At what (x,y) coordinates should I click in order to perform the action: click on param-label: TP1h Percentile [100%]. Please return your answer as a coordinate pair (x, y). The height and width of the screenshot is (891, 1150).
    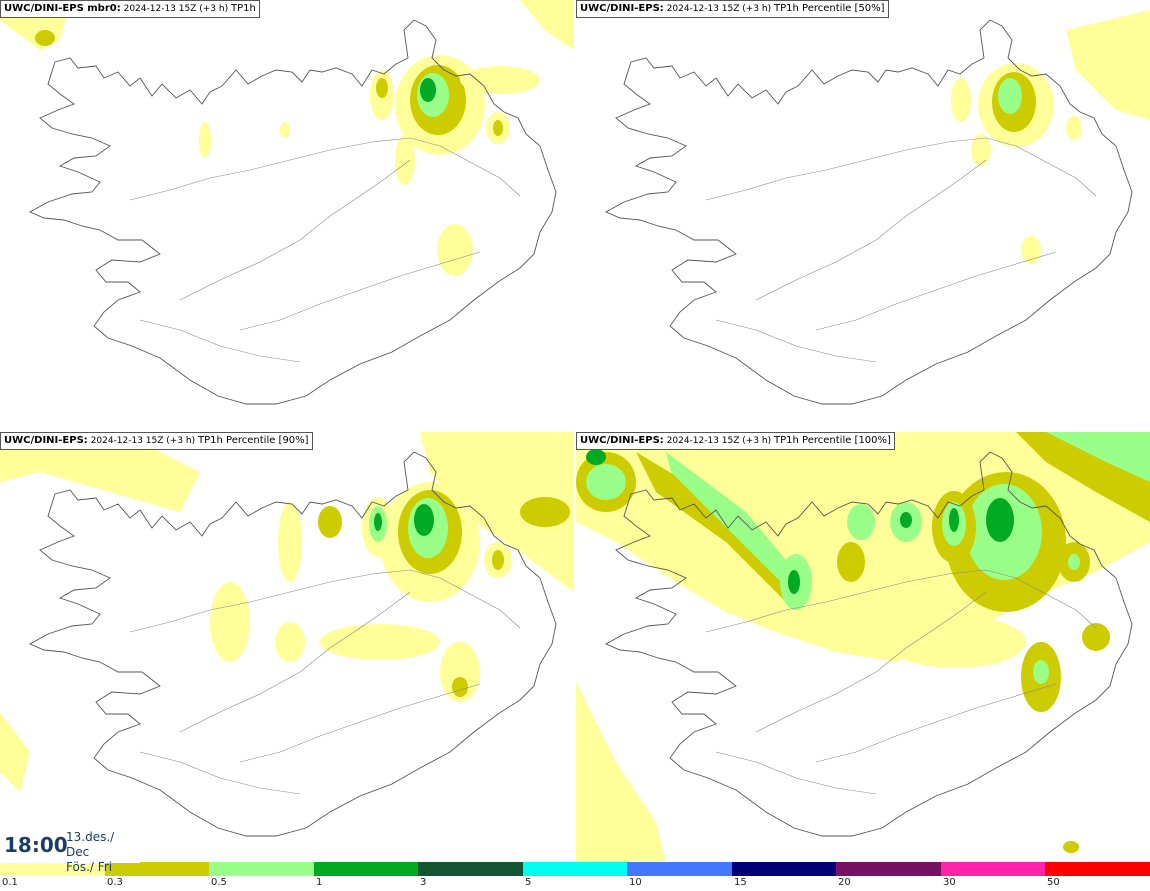
    Looking at the image, I should click on (832, 440).